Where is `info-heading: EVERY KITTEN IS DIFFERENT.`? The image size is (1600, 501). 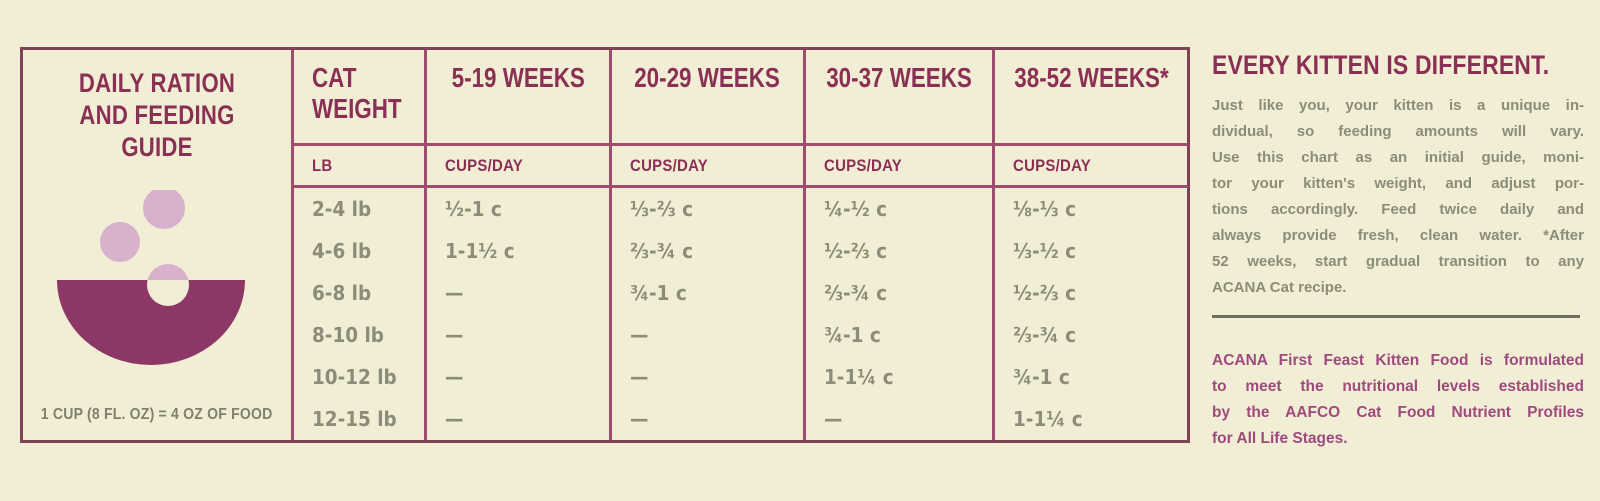 info-heading: EVERY KITTEN IS DIFFERENT. is located at coordinates (1381, 65).